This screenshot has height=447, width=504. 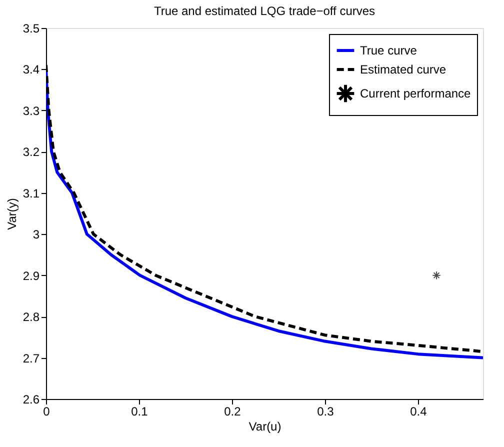 What do you see at coordinates (403, 69) in the screenshot?
I see `legend-label: Estimated curve` at bounding box center [403, 69].